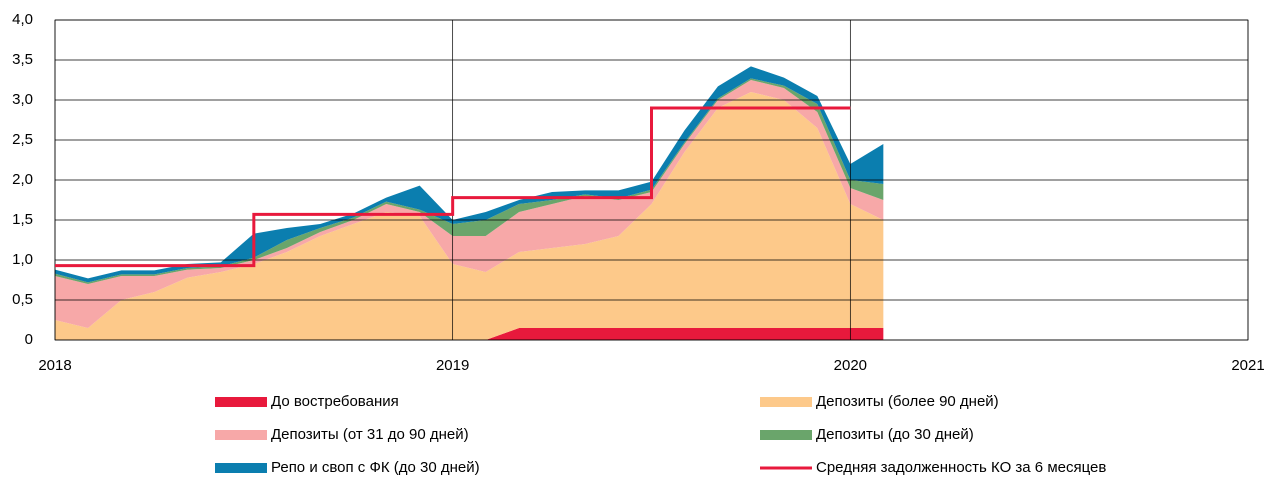  What do you see at coordinates (370, 434) in the screenshot?
I see `legend-label: Депозиты (от 31 до 90 дней)` at bounding box center [370, 434].